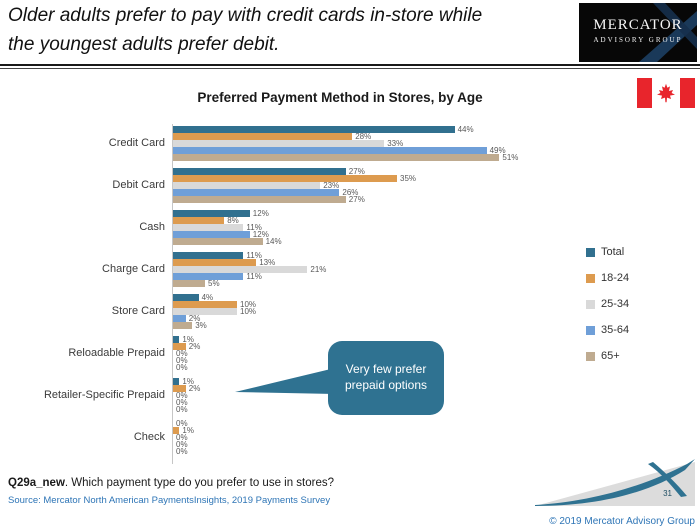 This screenshot has height=530, width=700. What do you see at coordinates (395, 143) in the screenshot?
I see `bar-value-label: 33%` at bounding box center [395, 143].